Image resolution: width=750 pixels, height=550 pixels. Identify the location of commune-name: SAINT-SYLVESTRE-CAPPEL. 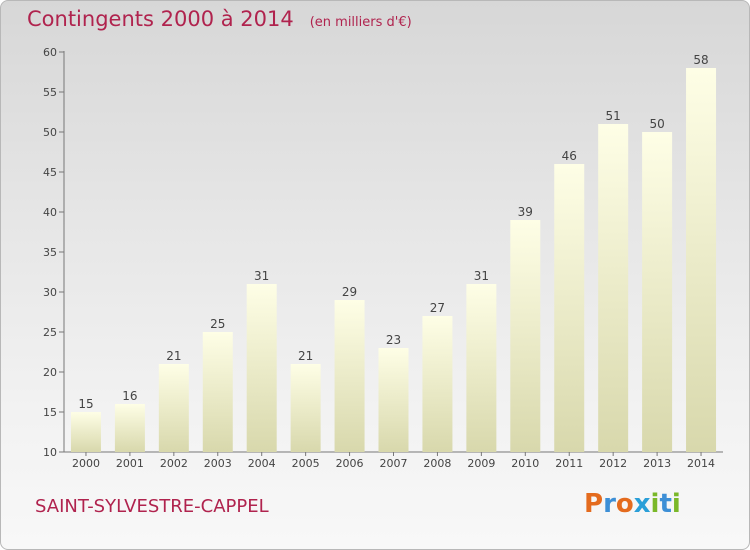
(152, 506).